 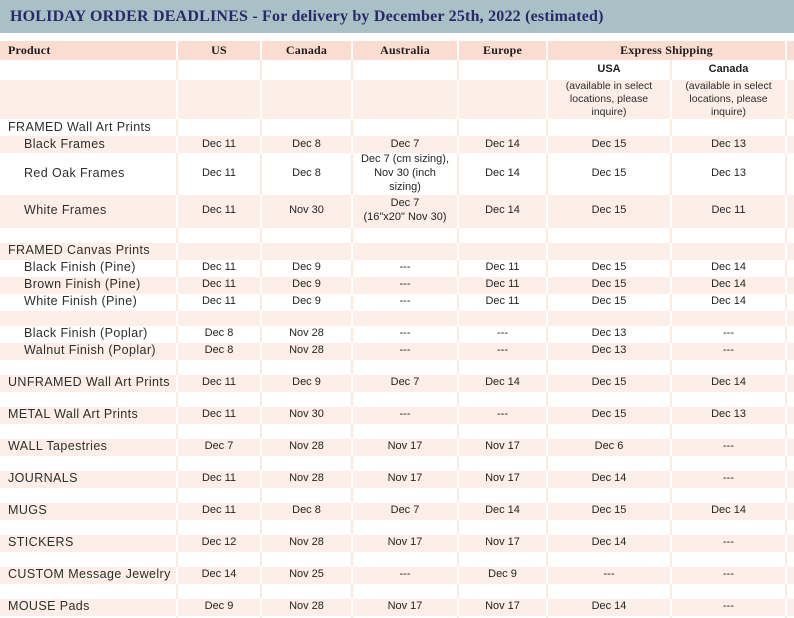 What do you see at coordinates (89, 268) in the screenshot?
I see `product-name: Black Finish (Pine)` at bounding box center [89, 268].